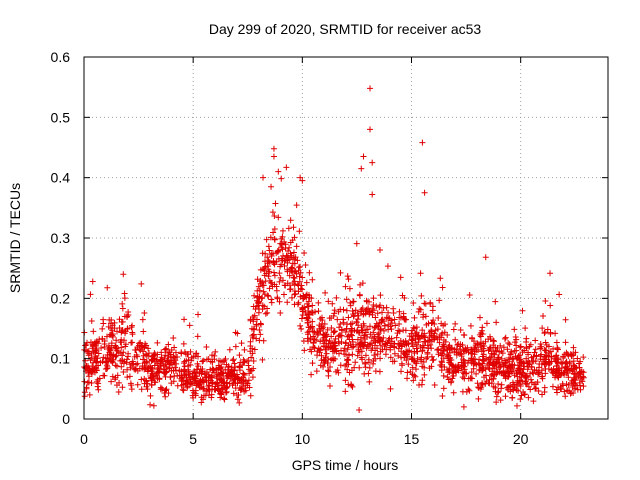  Describe the element at coordinates (61, 238) in the screenshot. I see `y-tick-label: 0.3` at that location.